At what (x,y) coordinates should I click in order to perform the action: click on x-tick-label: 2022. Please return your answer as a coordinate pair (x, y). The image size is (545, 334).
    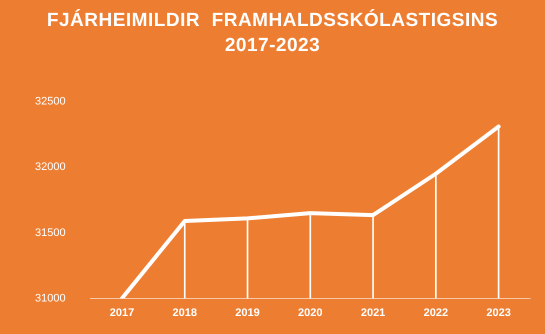
    Looking at the image, I should click on (436, 313).